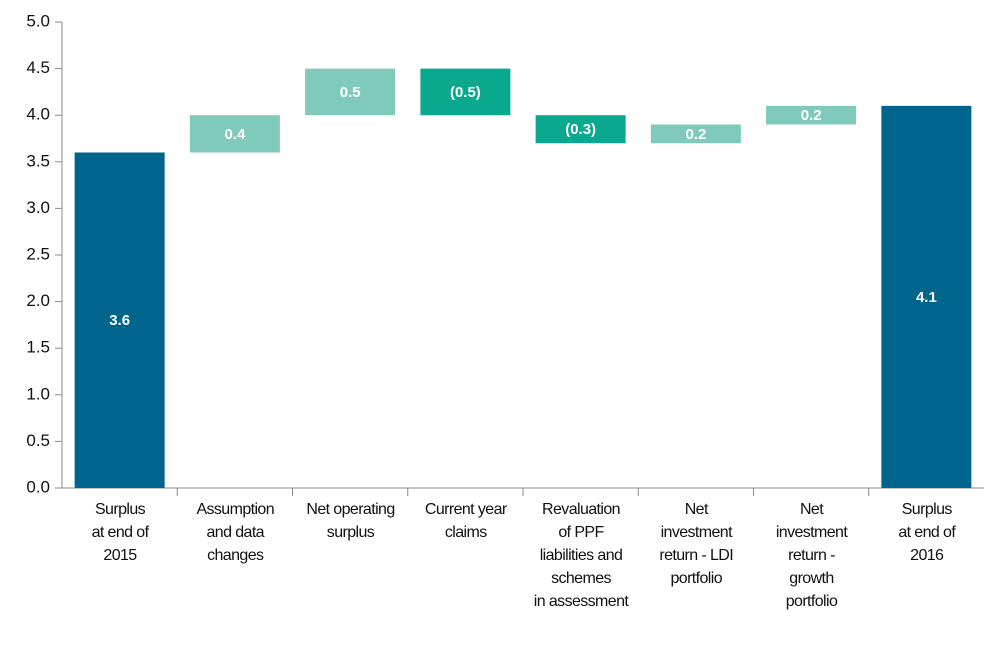 The image size is (984, 652). I want to click on y-tick-label: 1.5, so click(38, 347).